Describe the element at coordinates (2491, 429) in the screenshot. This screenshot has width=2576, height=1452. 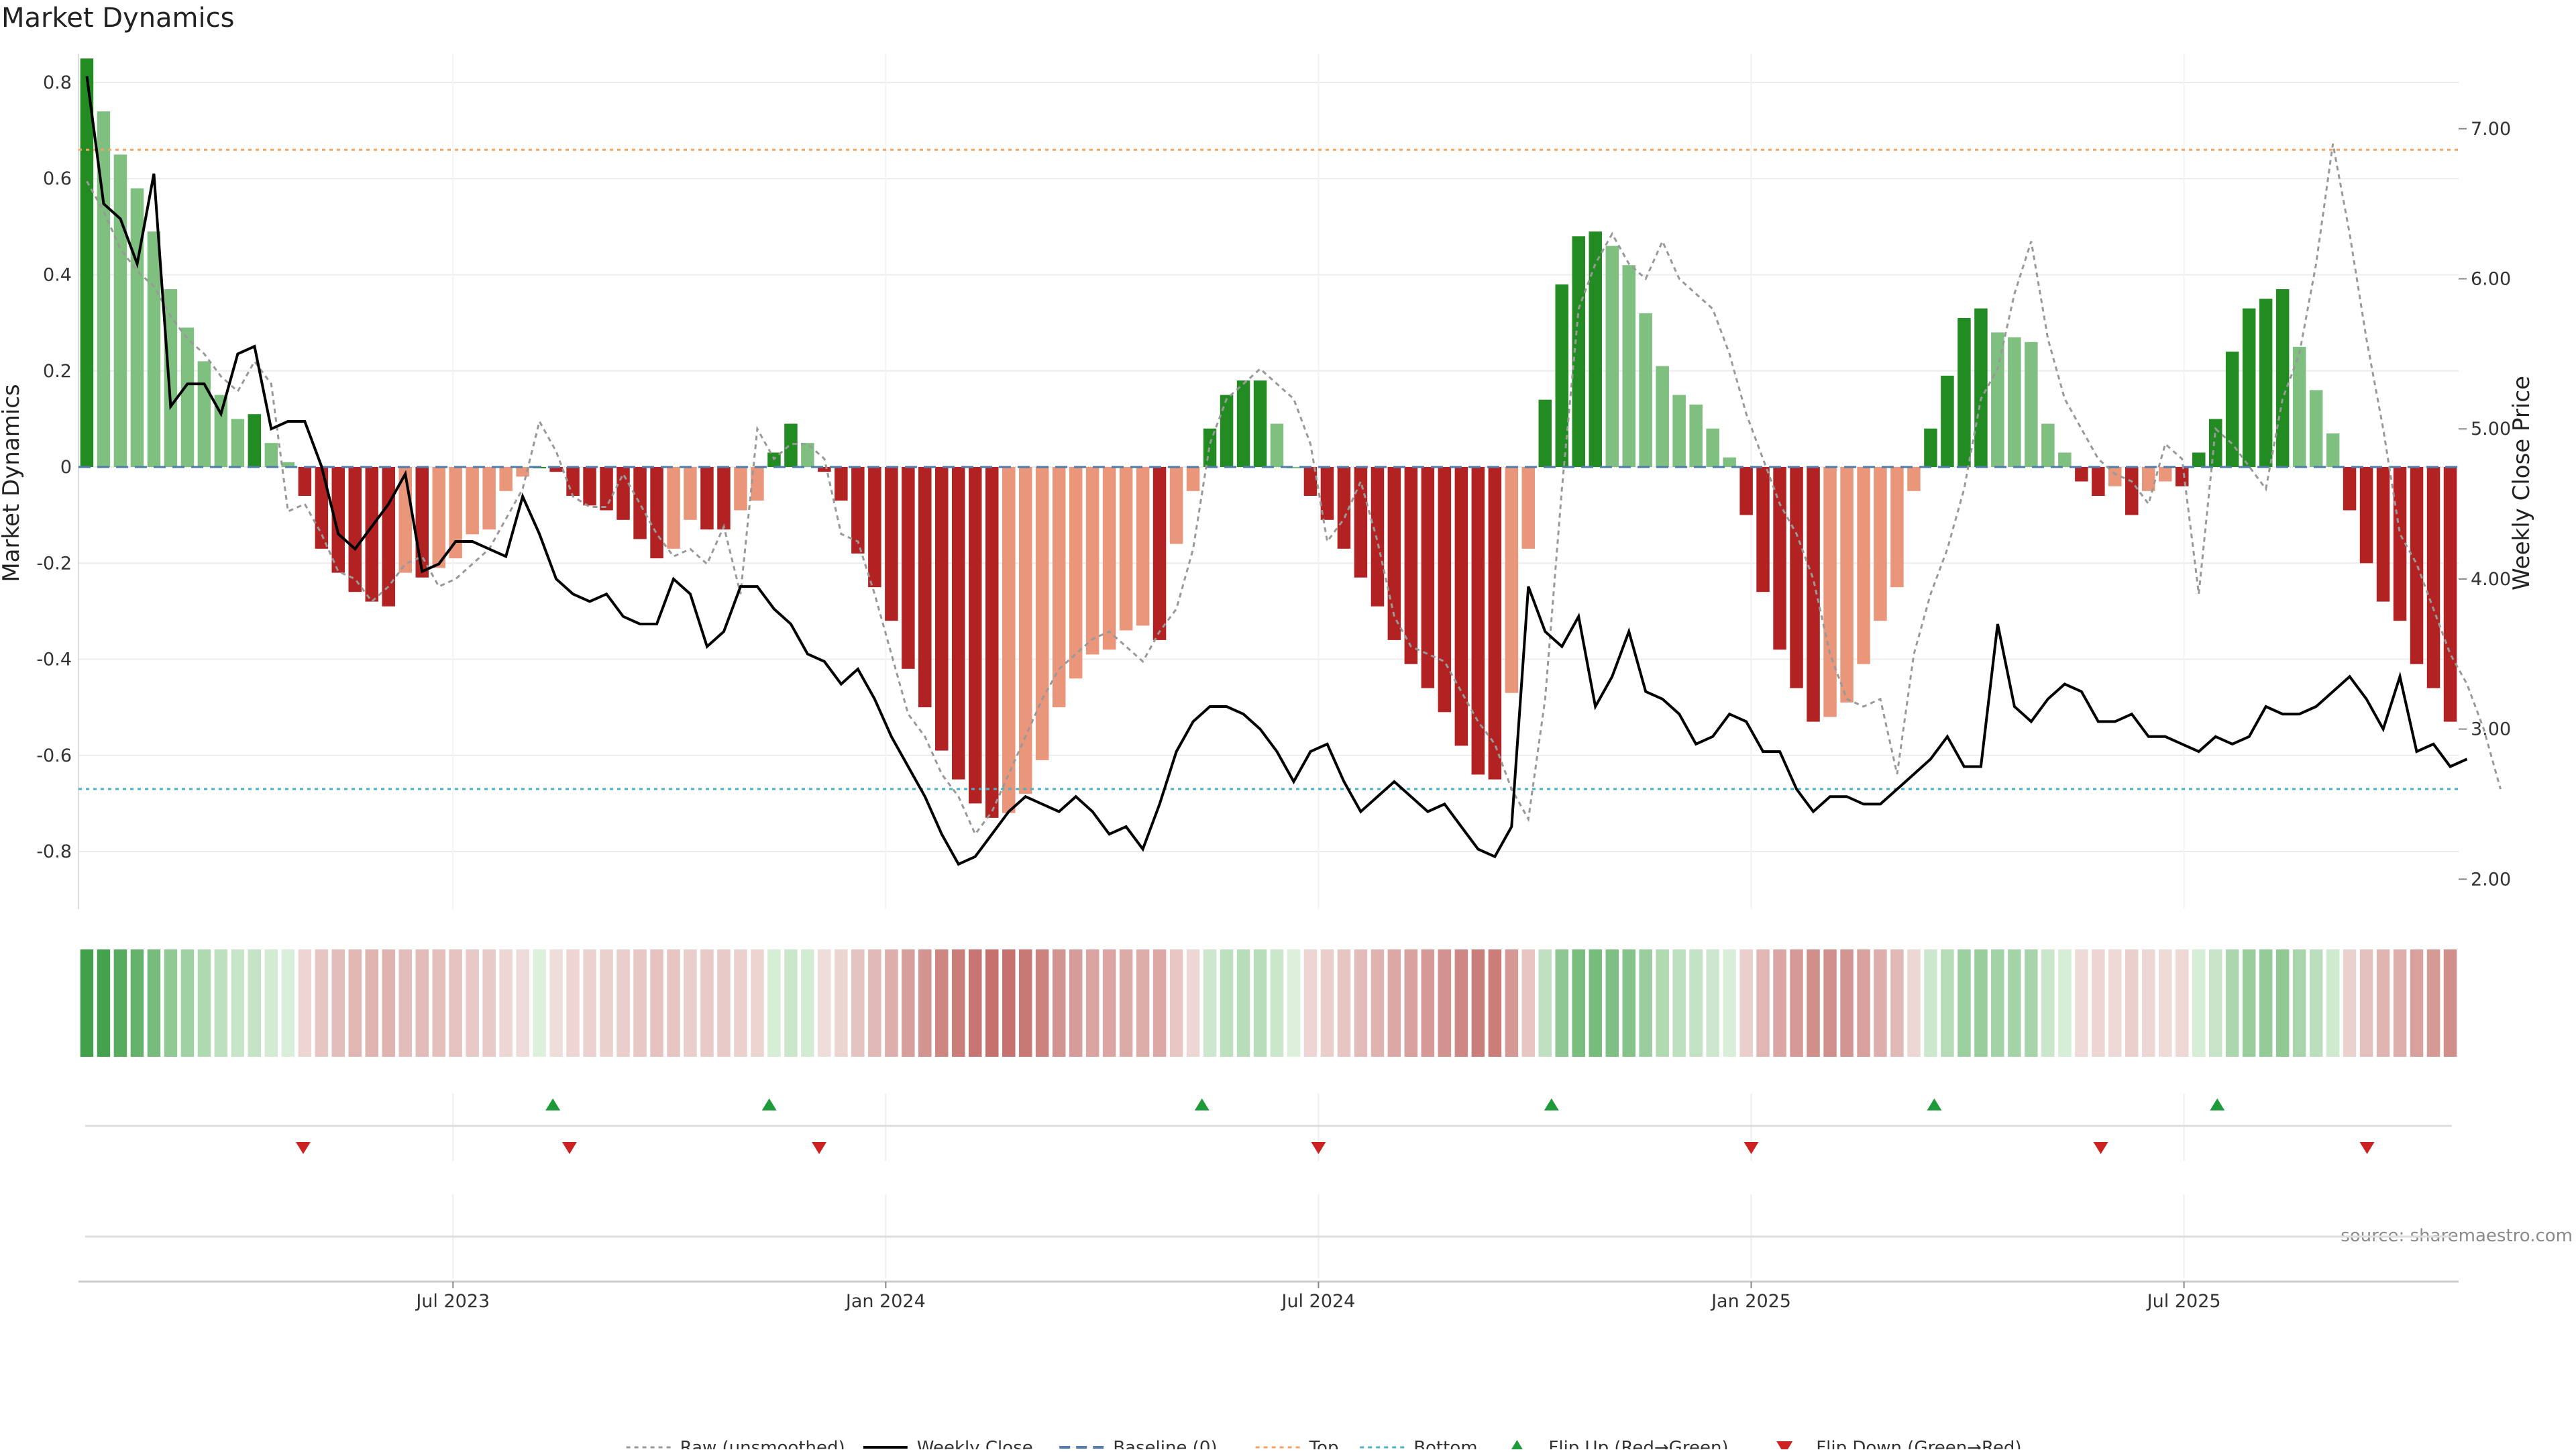
I see `y2-tick-label: 5.00` at that location.